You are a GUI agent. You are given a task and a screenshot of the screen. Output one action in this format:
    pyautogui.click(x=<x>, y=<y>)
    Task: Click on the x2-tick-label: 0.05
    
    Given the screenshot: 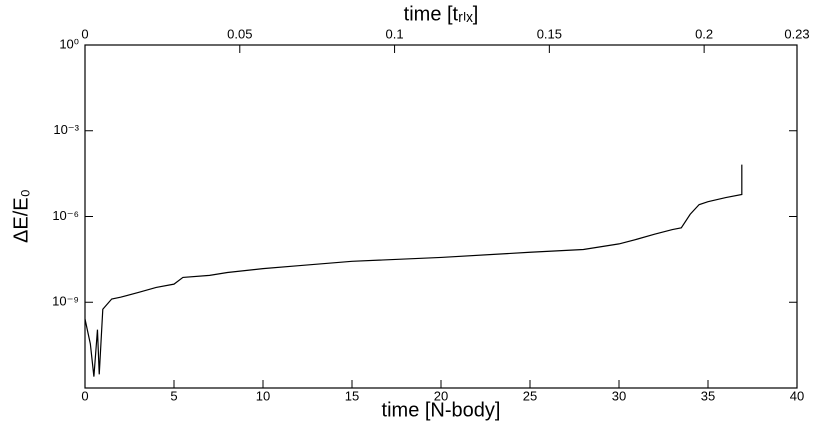 What is the action you would take?
    pyautogui.click(x=239, y=33)
    